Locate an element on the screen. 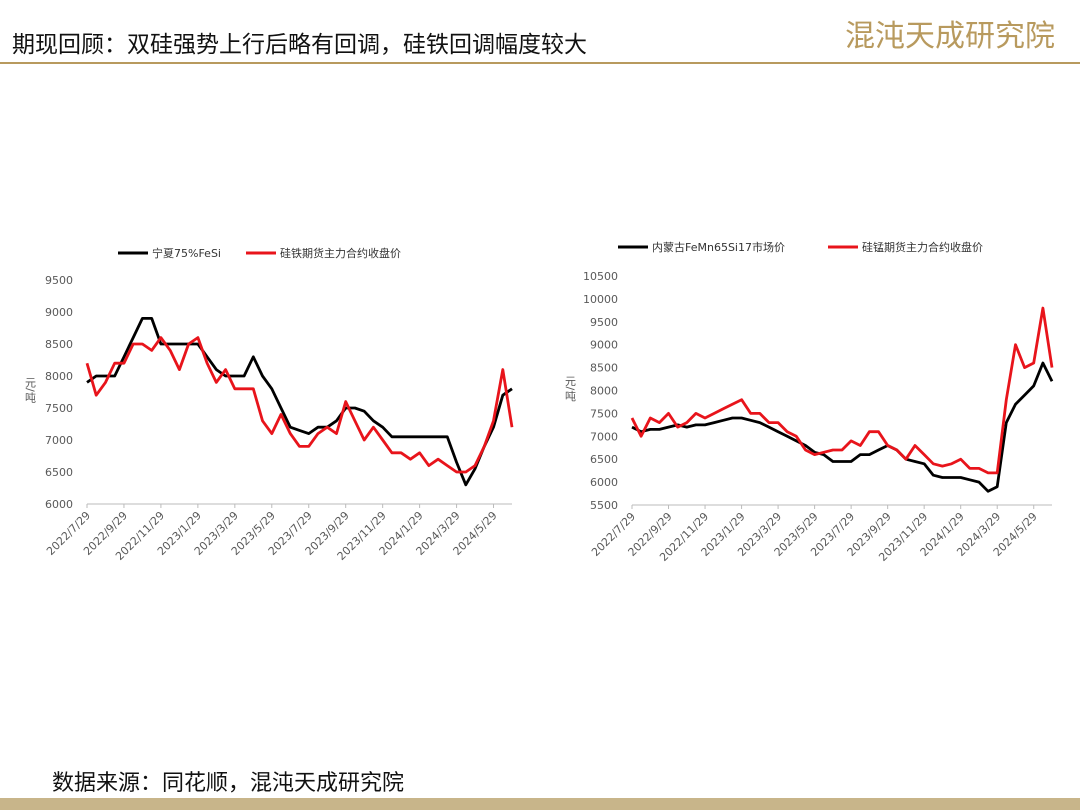 This screenshot has height=810, width=1080. legend-label: 硅铁期货主力合约收盘价 is located at coordinates (340, 253).